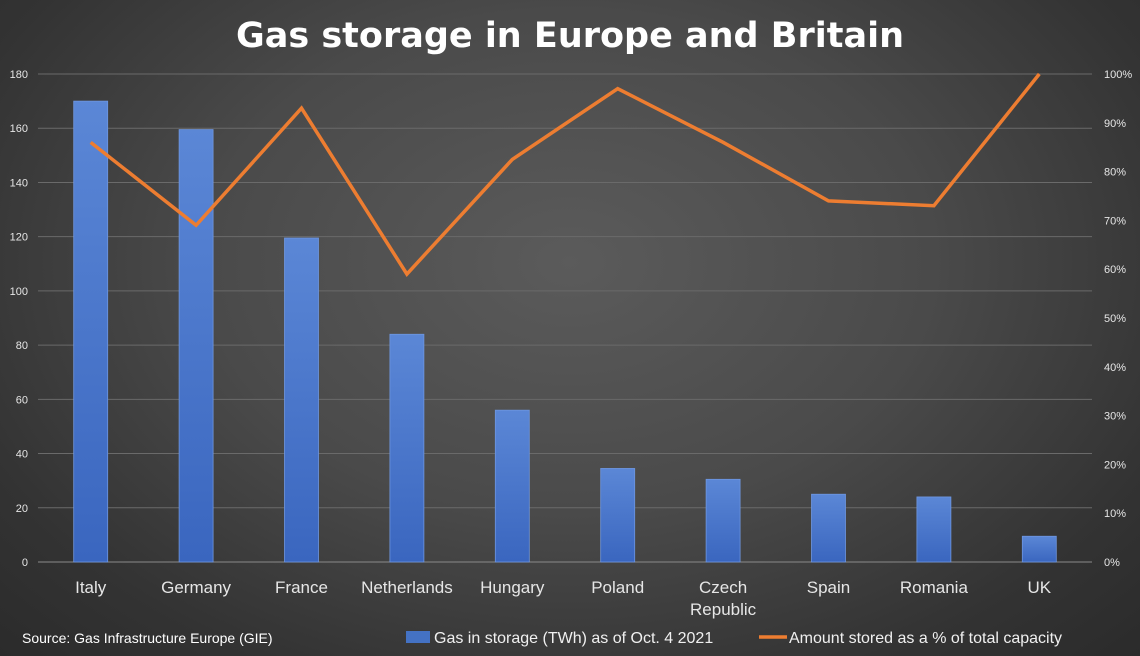 The image size is (1140, 656). Describe the element at coordinates (828, 528) in the screenshot. I see `bar-spain` at that location.